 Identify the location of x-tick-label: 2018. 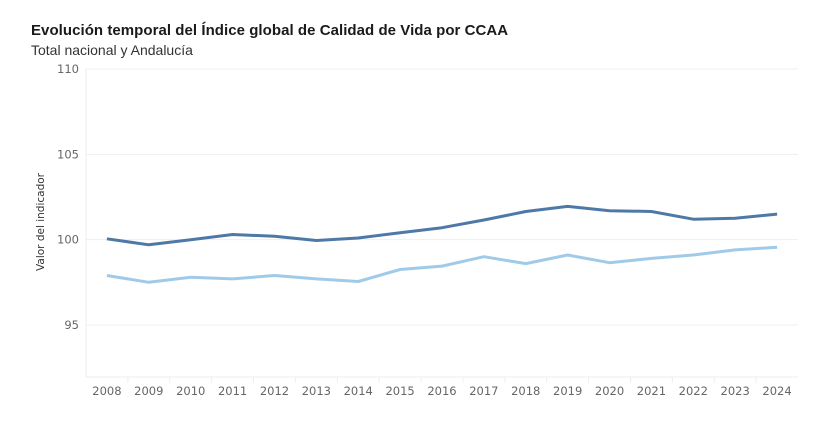
(525, 391).